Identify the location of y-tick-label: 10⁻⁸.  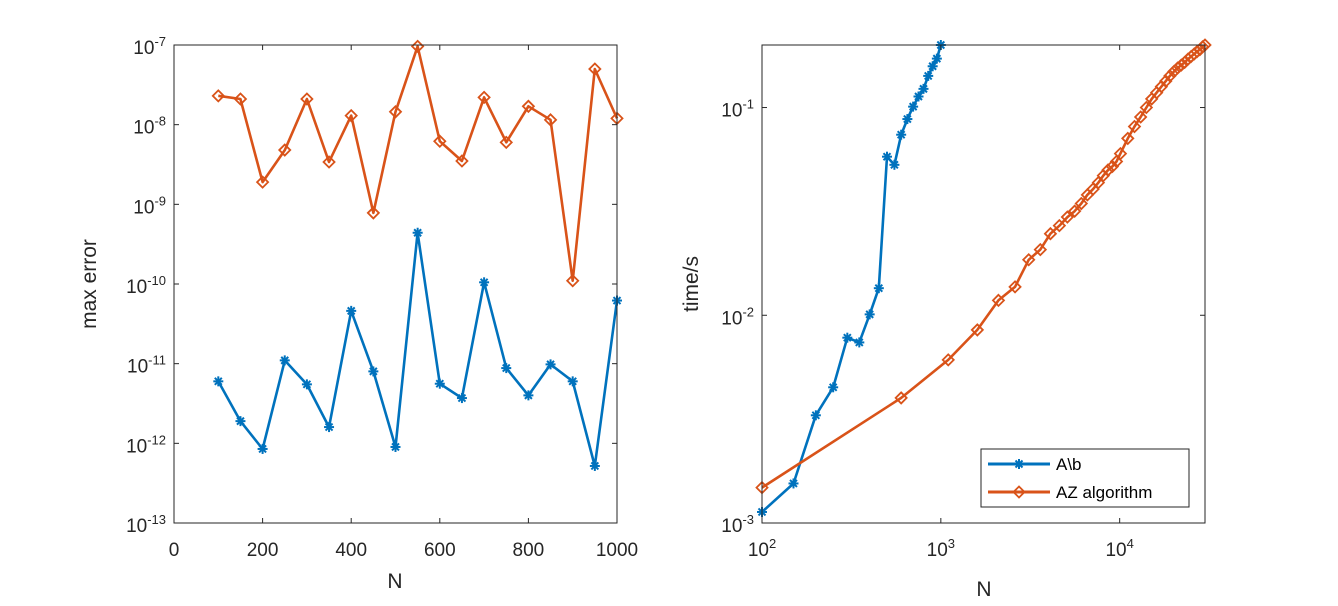
(149, 126).